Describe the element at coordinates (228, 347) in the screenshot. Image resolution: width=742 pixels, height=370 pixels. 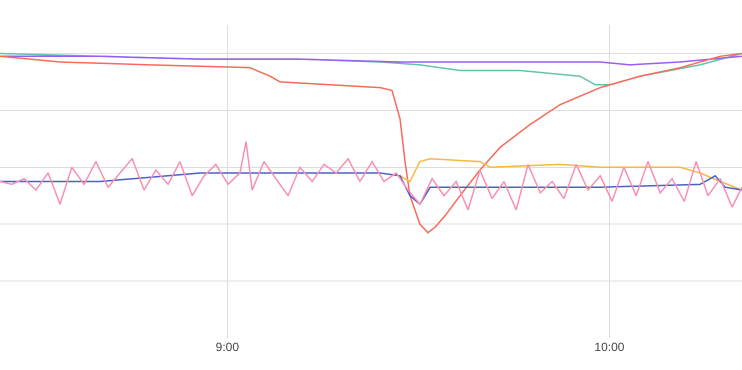
I see `x-tick-label: 9:00` at that location.